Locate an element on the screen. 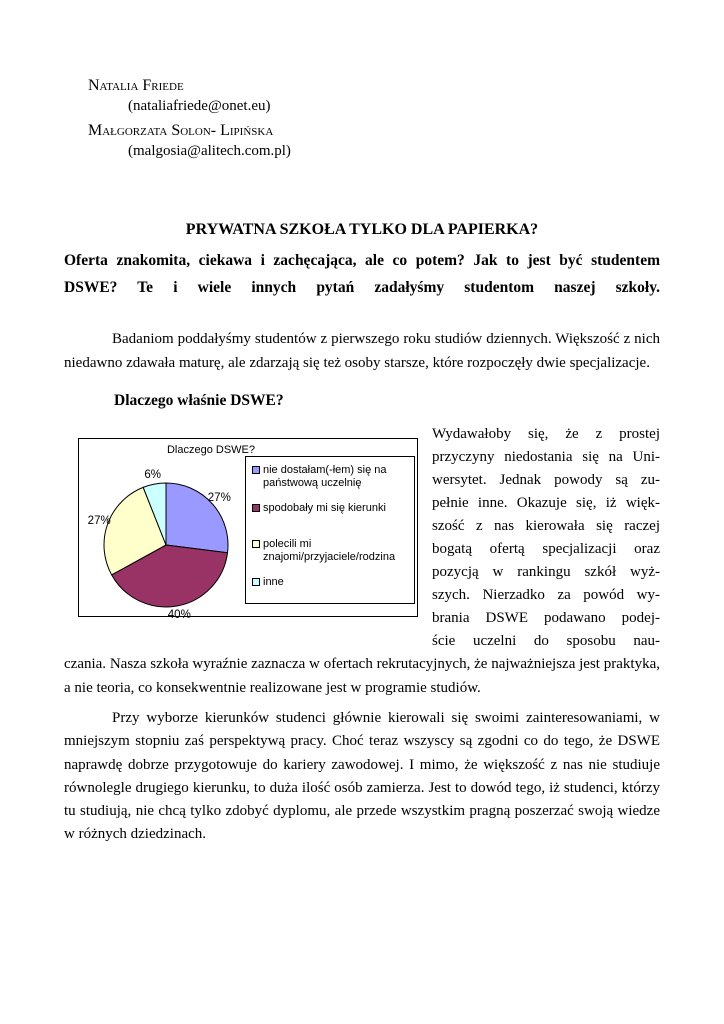  pie-chart is located at coordinates (166, 545).